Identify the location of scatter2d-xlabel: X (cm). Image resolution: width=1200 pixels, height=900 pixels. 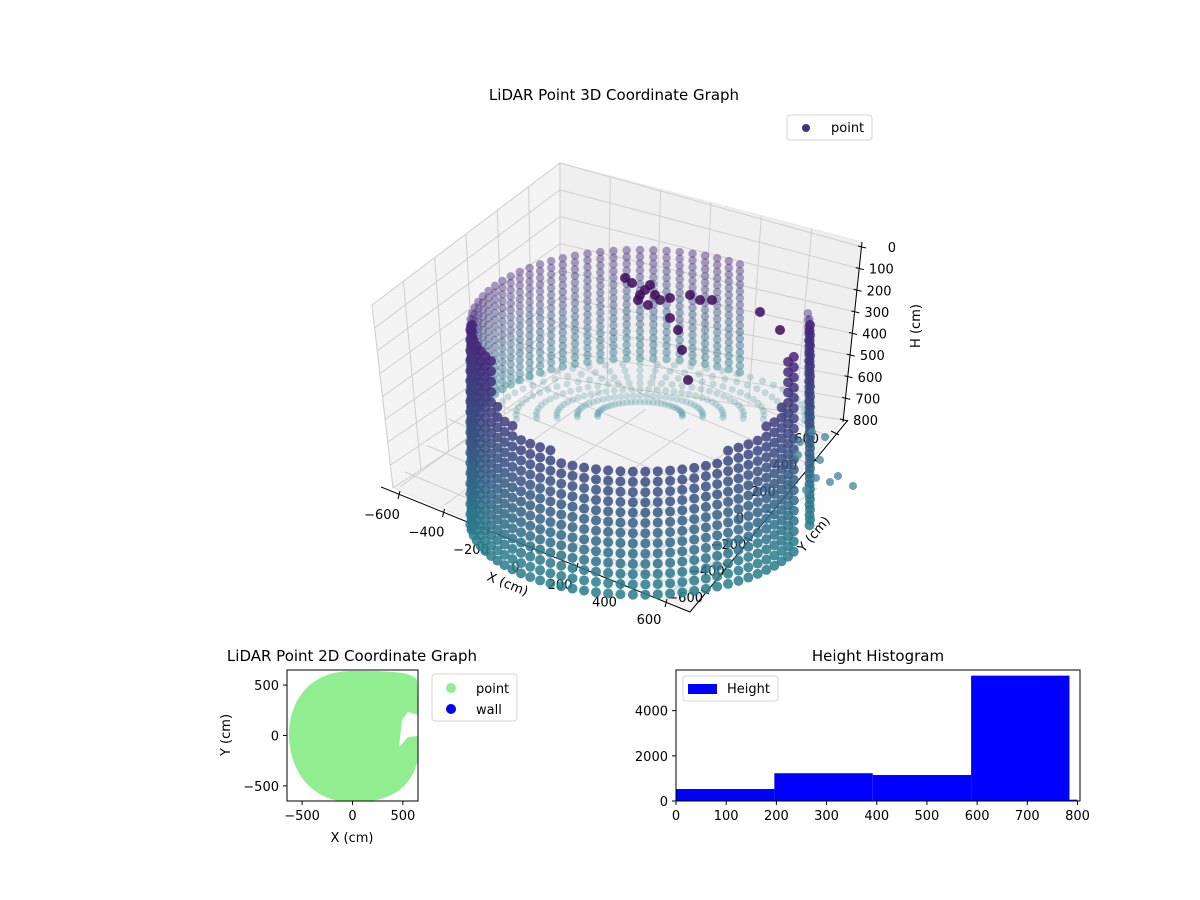
(352, 838).